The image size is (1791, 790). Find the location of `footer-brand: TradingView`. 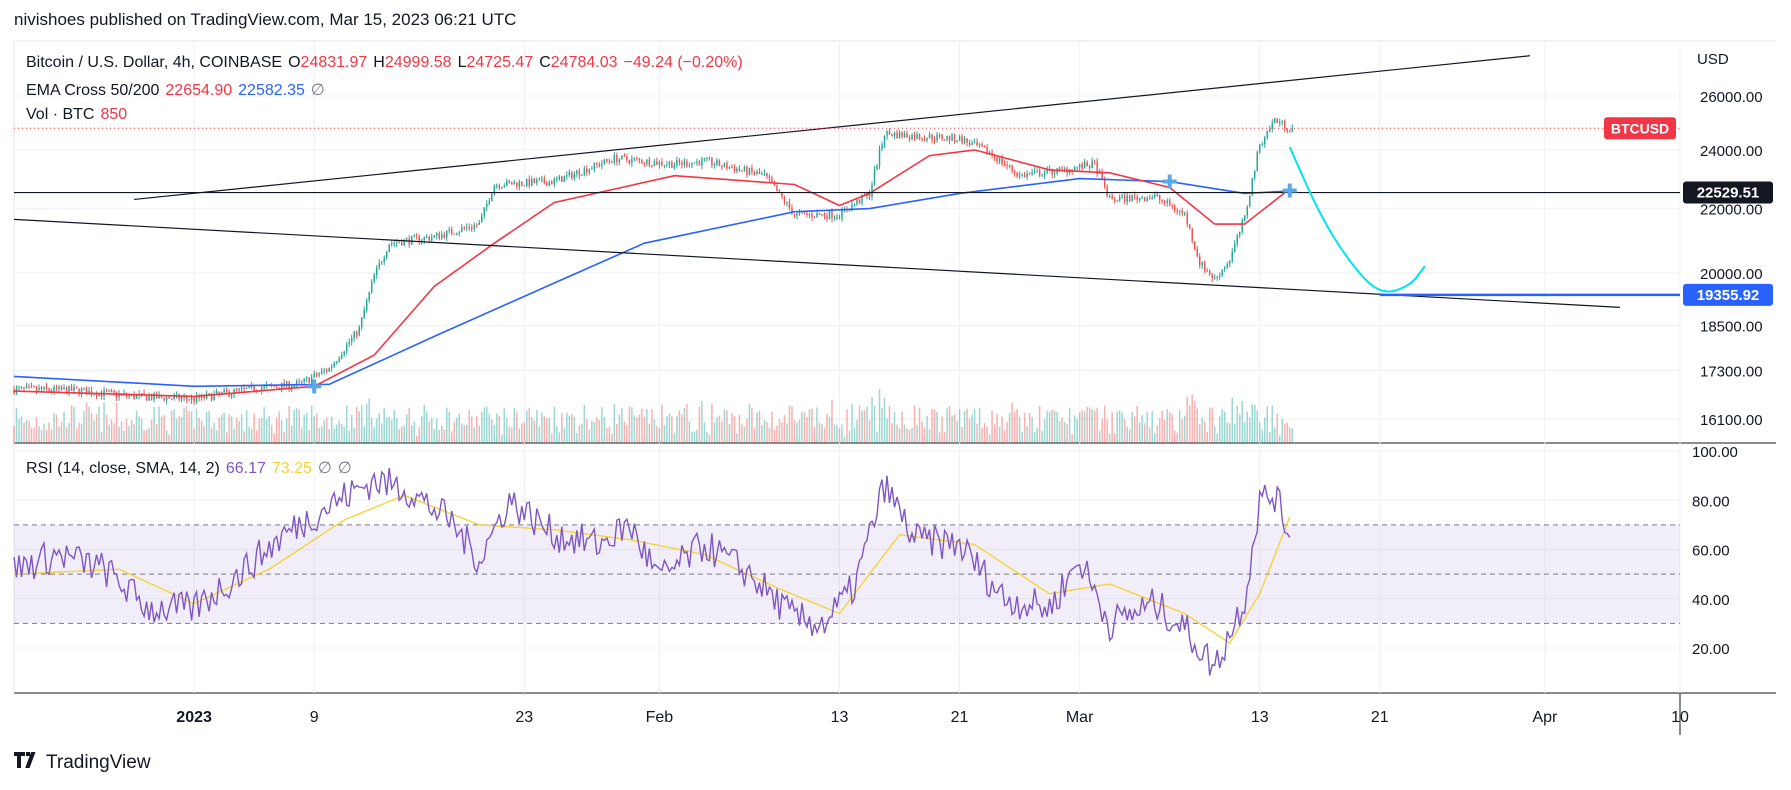

footer-brand: TradingView is located at coordinates (82, 763).